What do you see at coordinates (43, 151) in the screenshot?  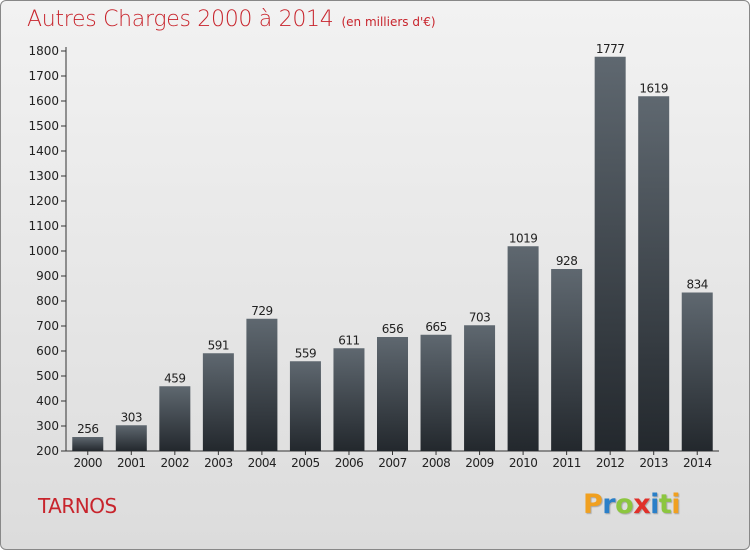 I see `y-tick-label: 1400` at bounding box center [43, 151].